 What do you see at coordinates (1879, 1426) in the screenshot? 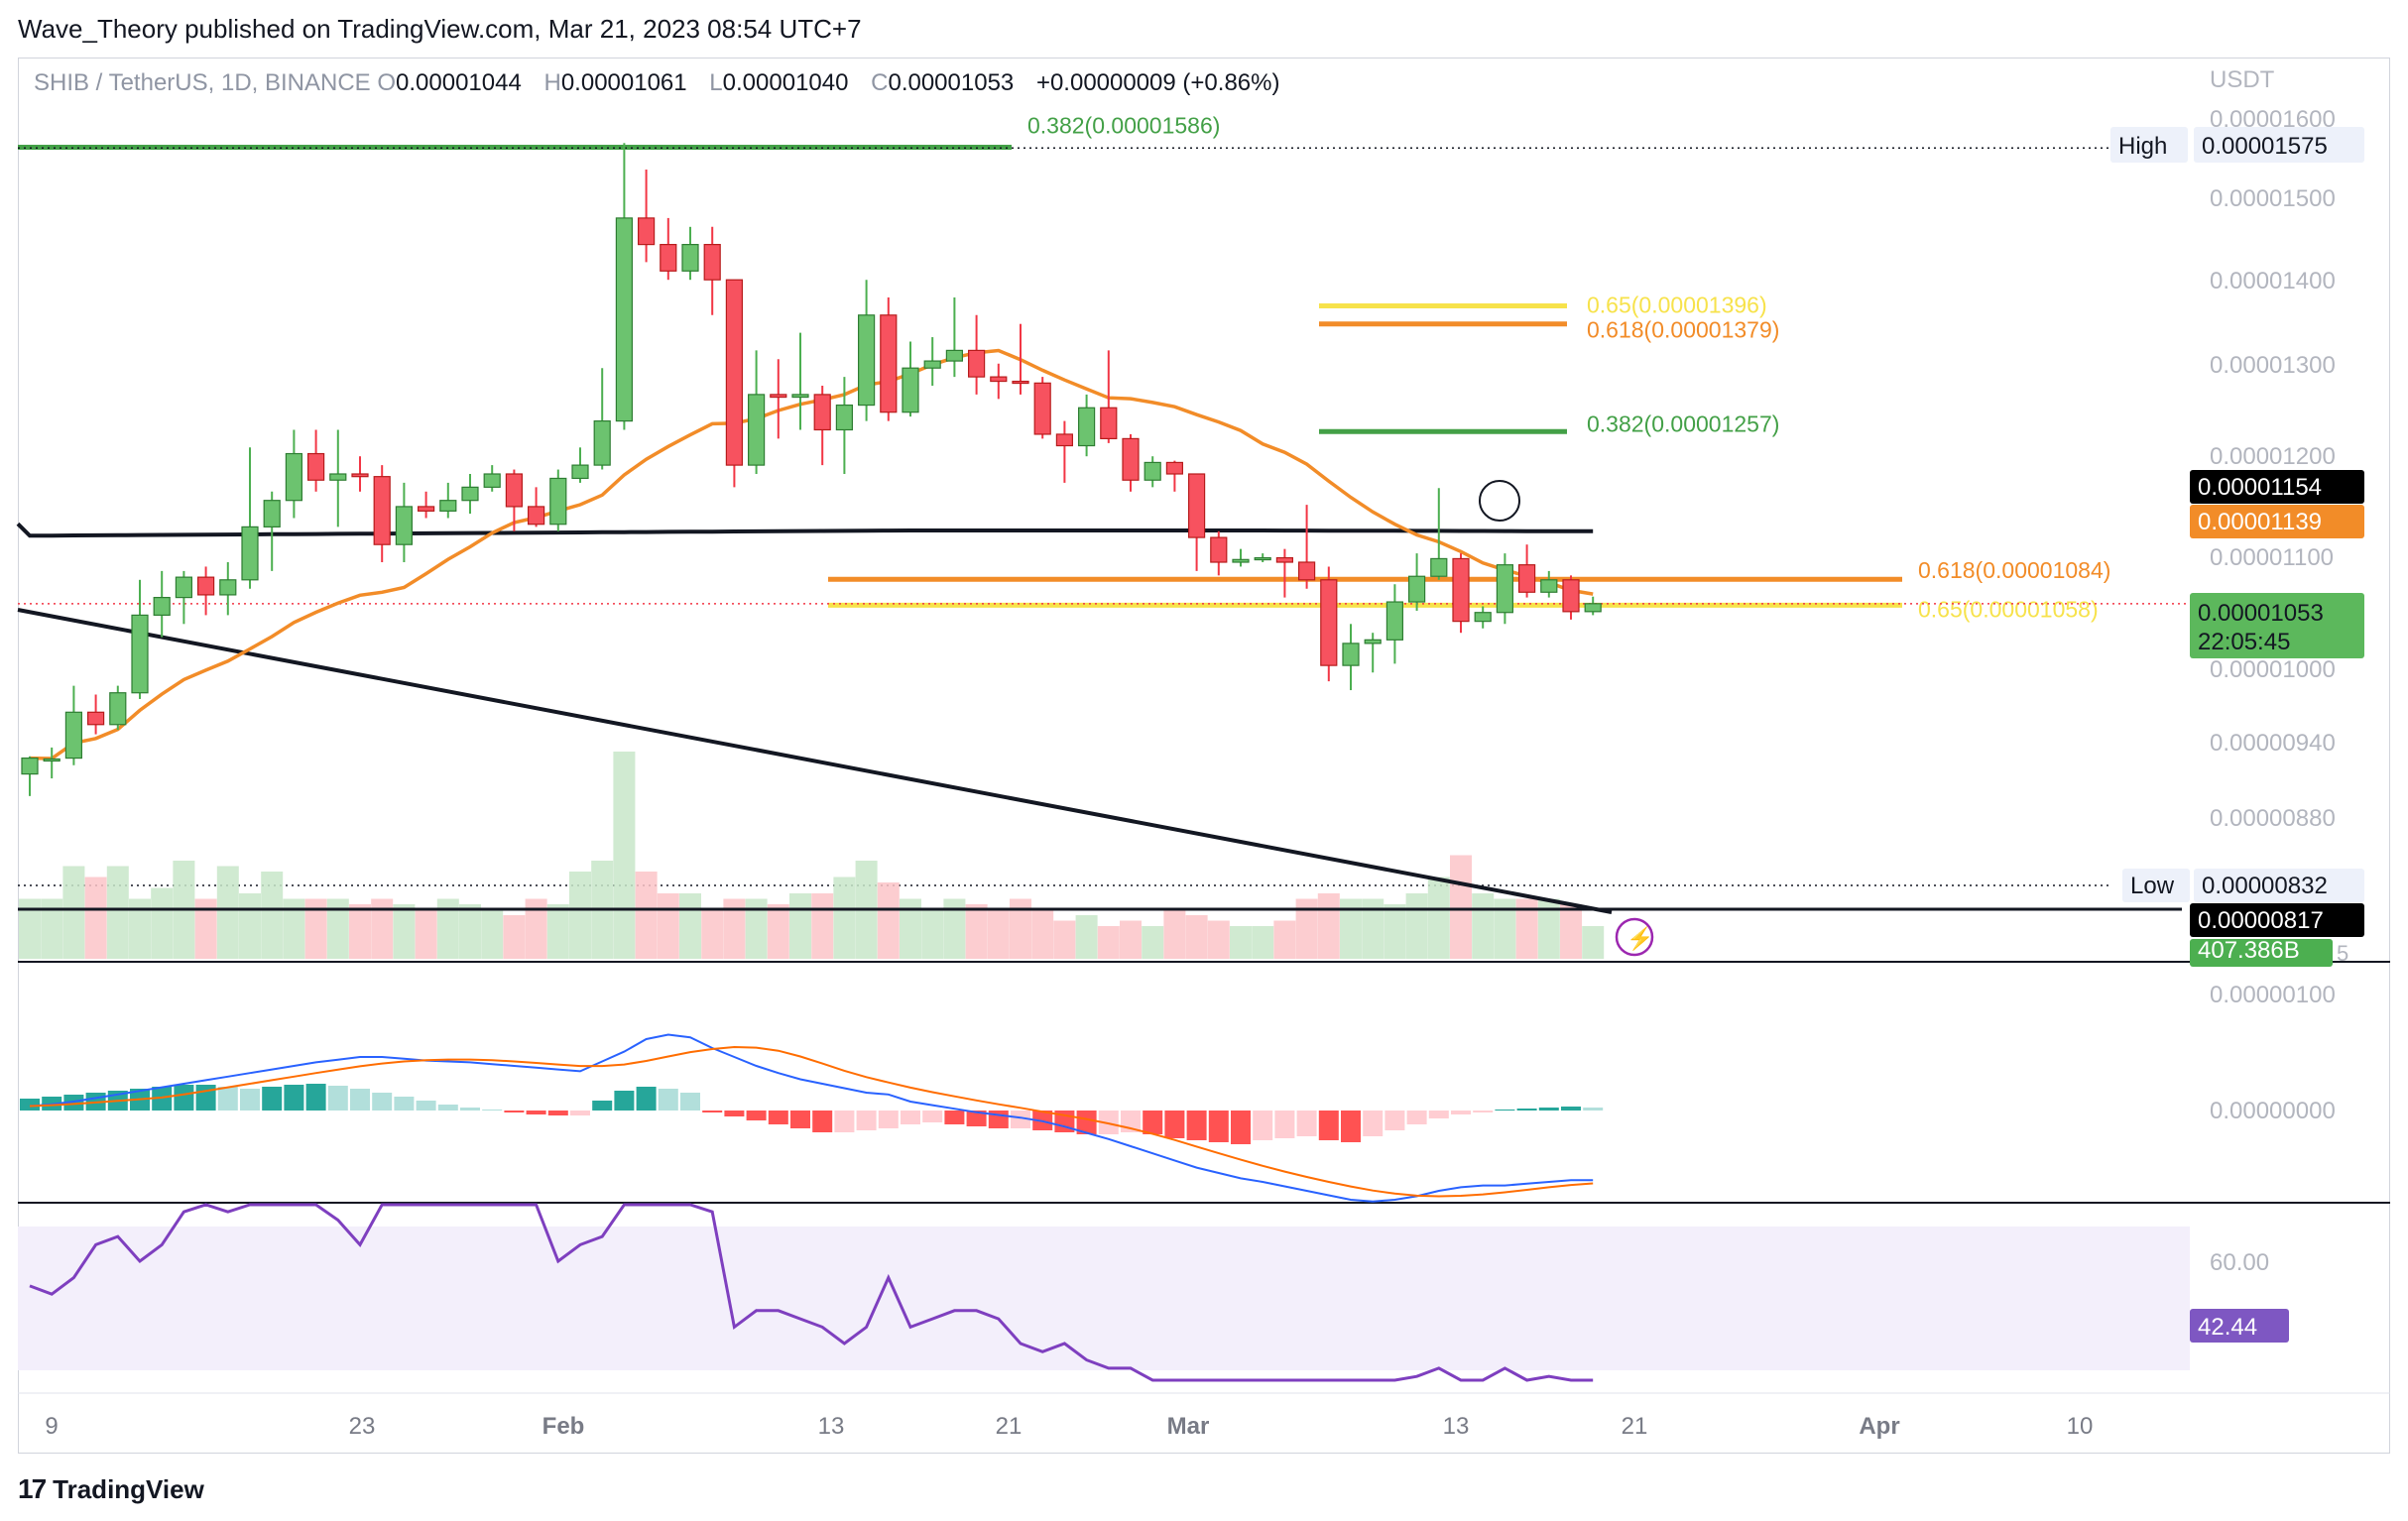
I see `x-tick-label: Apr` at bounding box center [1879, 1426].